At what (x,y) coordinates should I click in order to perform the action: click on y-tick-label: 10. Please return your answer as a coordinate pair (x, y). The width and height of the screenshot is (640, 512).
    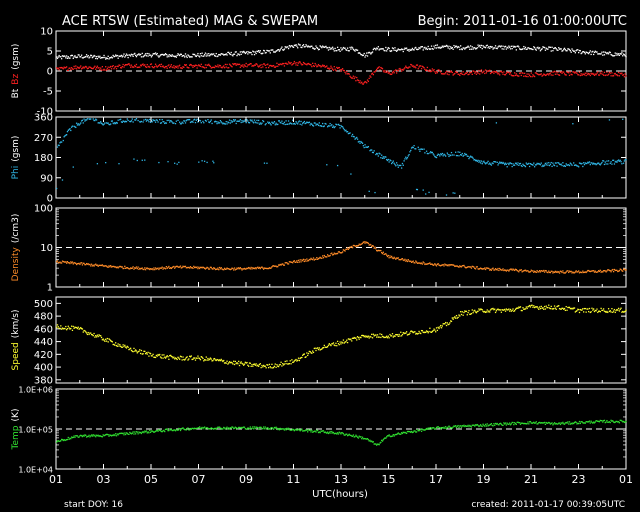
    Looking at the image, I should click on (46, 32).